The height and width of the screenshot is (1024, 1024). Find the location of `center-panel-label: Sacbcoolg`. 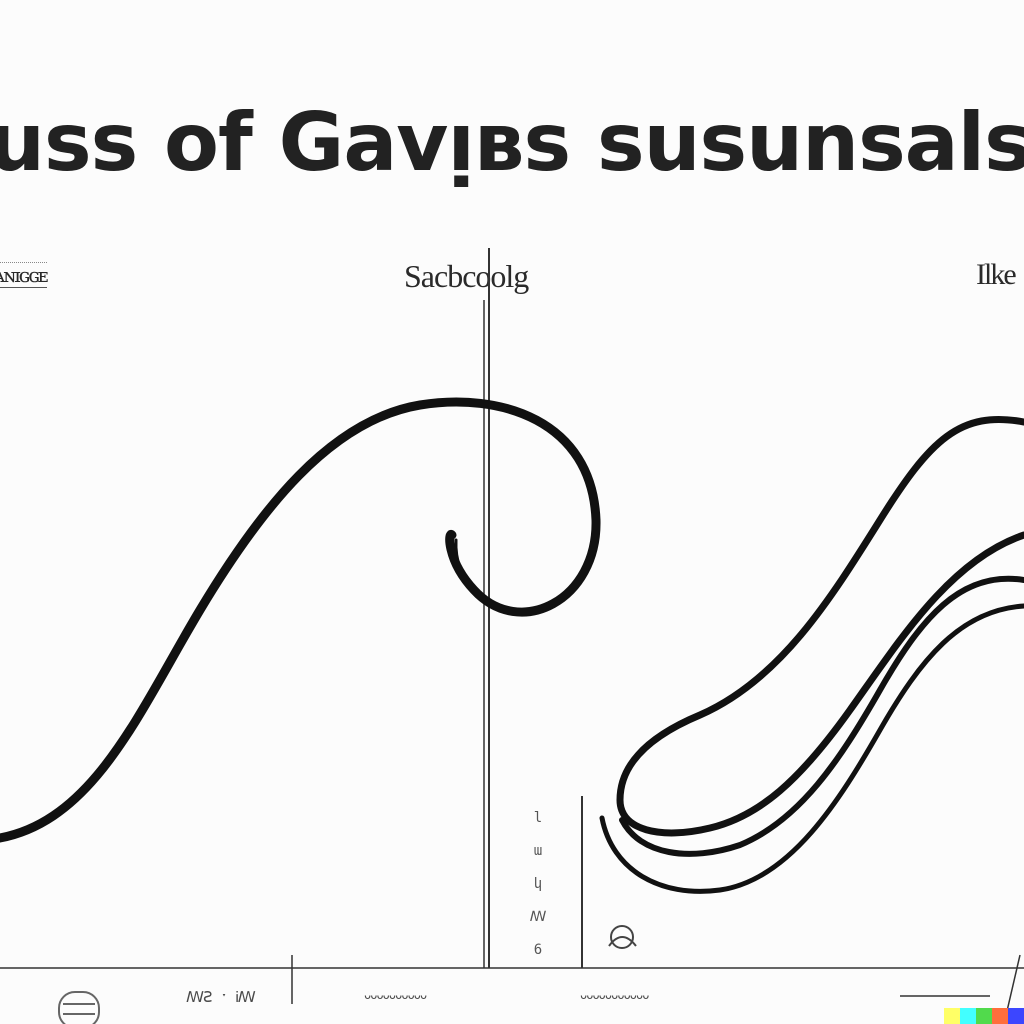

center-panel-label: Sacbcoolg is located at coordinates (466, 276).